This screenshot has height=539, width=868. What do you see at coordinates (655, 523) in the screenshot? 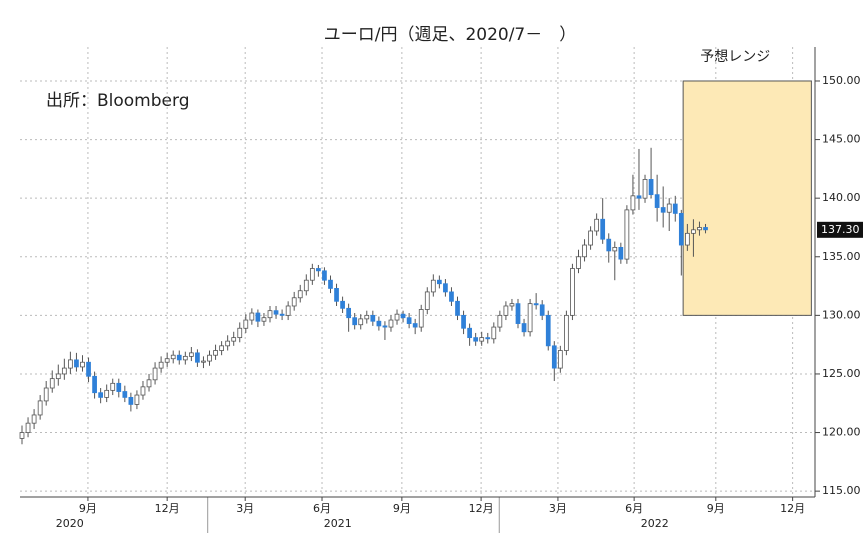
I see `year-label: 2022` at bounding box center [655, 523].